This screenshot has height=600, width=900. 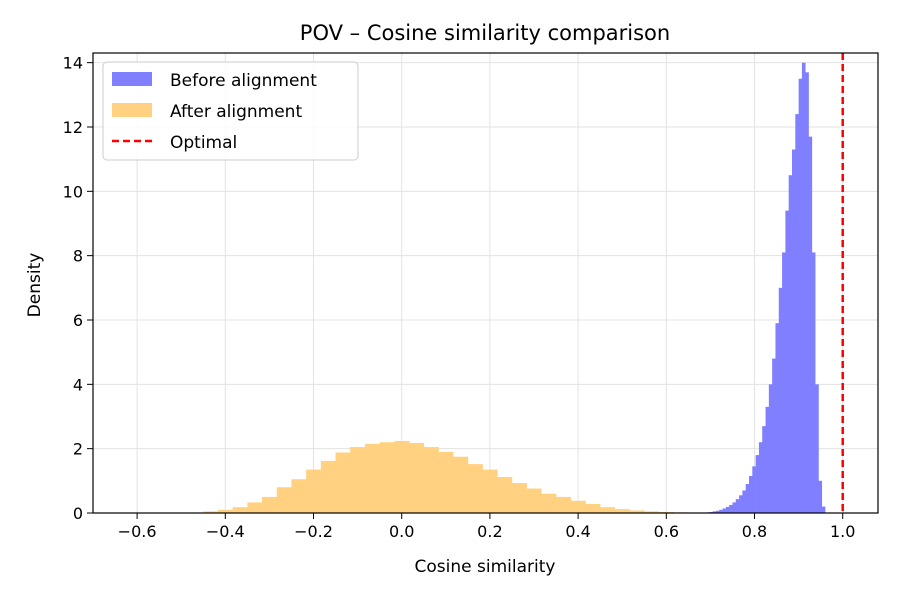 I want to click on x-tick-label-3: 0.0, so click(x=401, y=531).